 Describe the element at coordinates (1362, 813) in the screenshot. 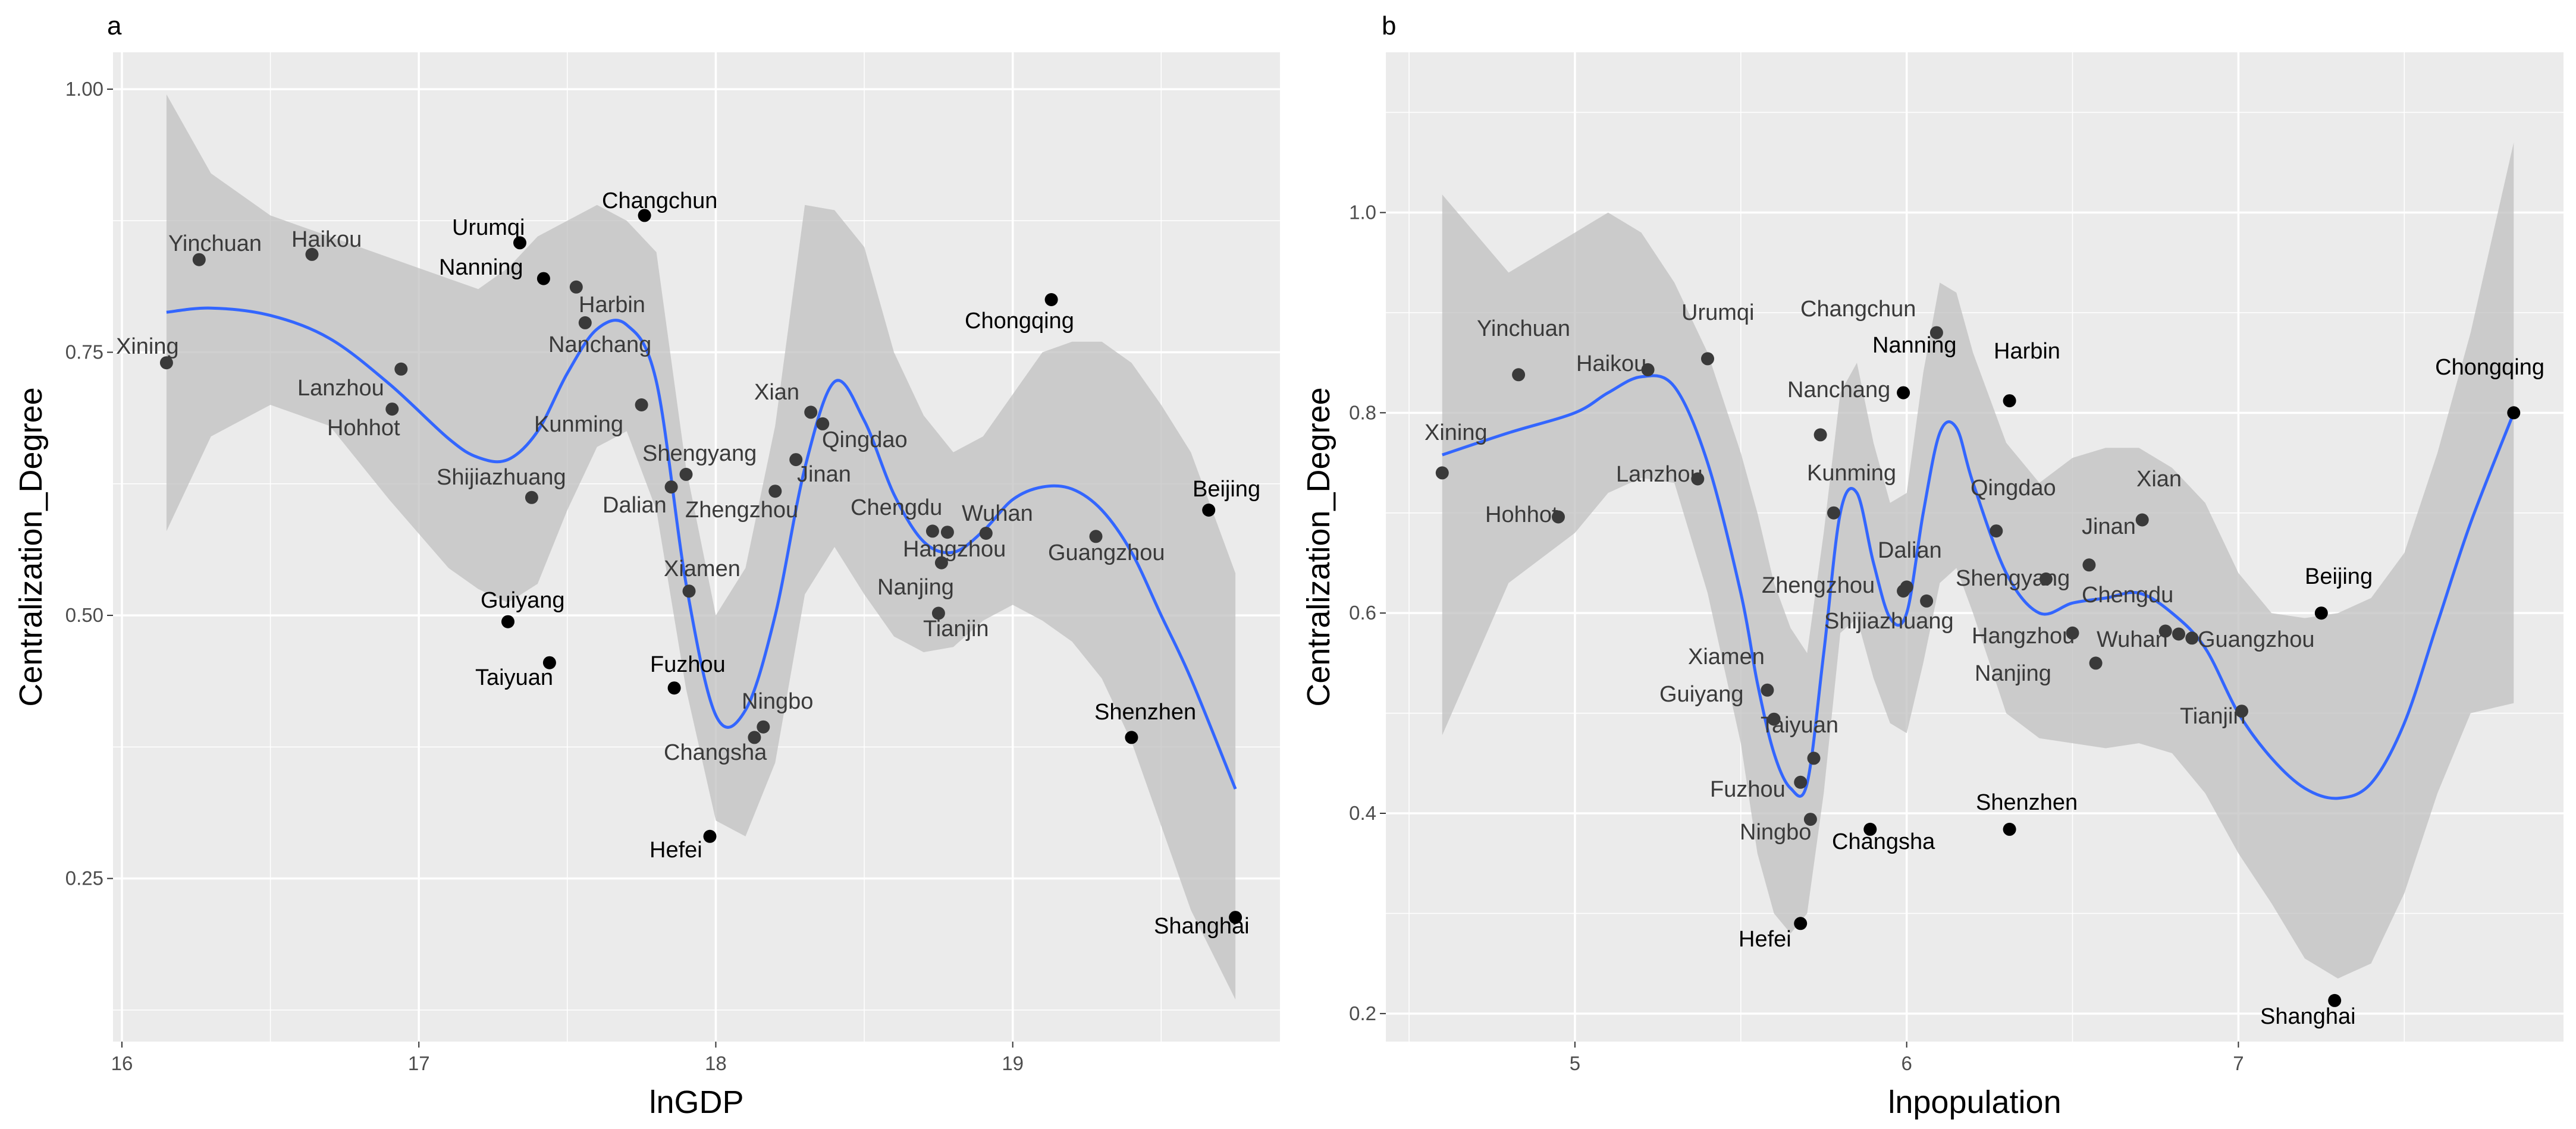

I see `panel-b-y-tick-label: 0.4` at that location.